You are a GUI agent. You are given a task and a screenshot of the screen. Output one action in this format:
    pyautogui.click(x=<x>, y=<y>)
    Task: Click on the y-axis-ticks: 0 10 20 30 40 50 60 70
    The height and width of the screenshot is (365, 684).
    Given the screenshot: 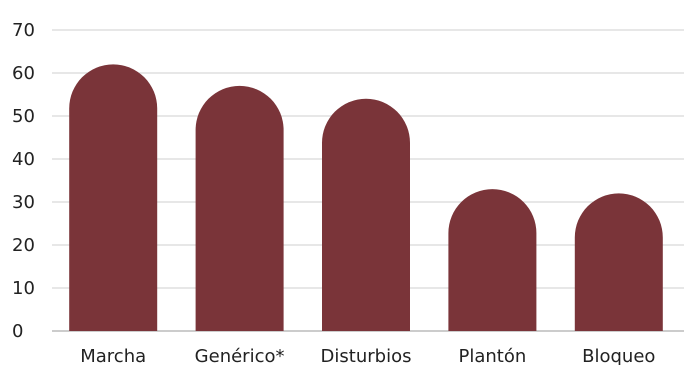 What is the action you would take?
    pyautogui.click(x=23, y=181)
    